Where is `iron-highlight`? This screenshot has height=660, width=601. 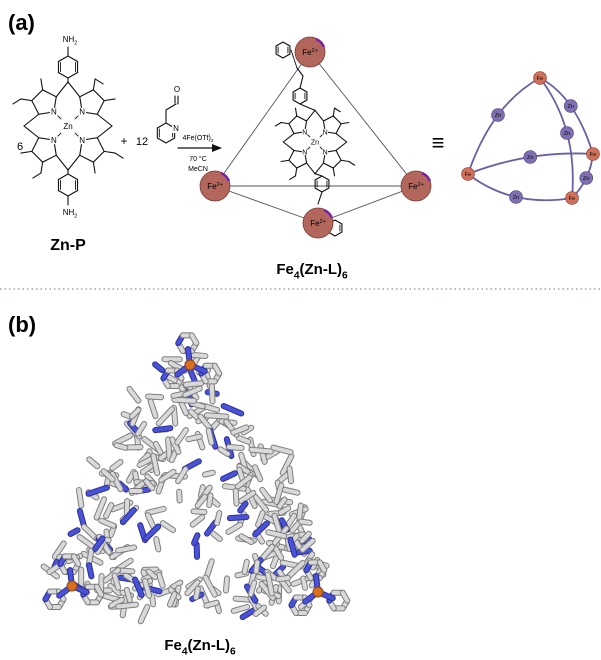
iron-highlight is located at coordinates (320, 42).